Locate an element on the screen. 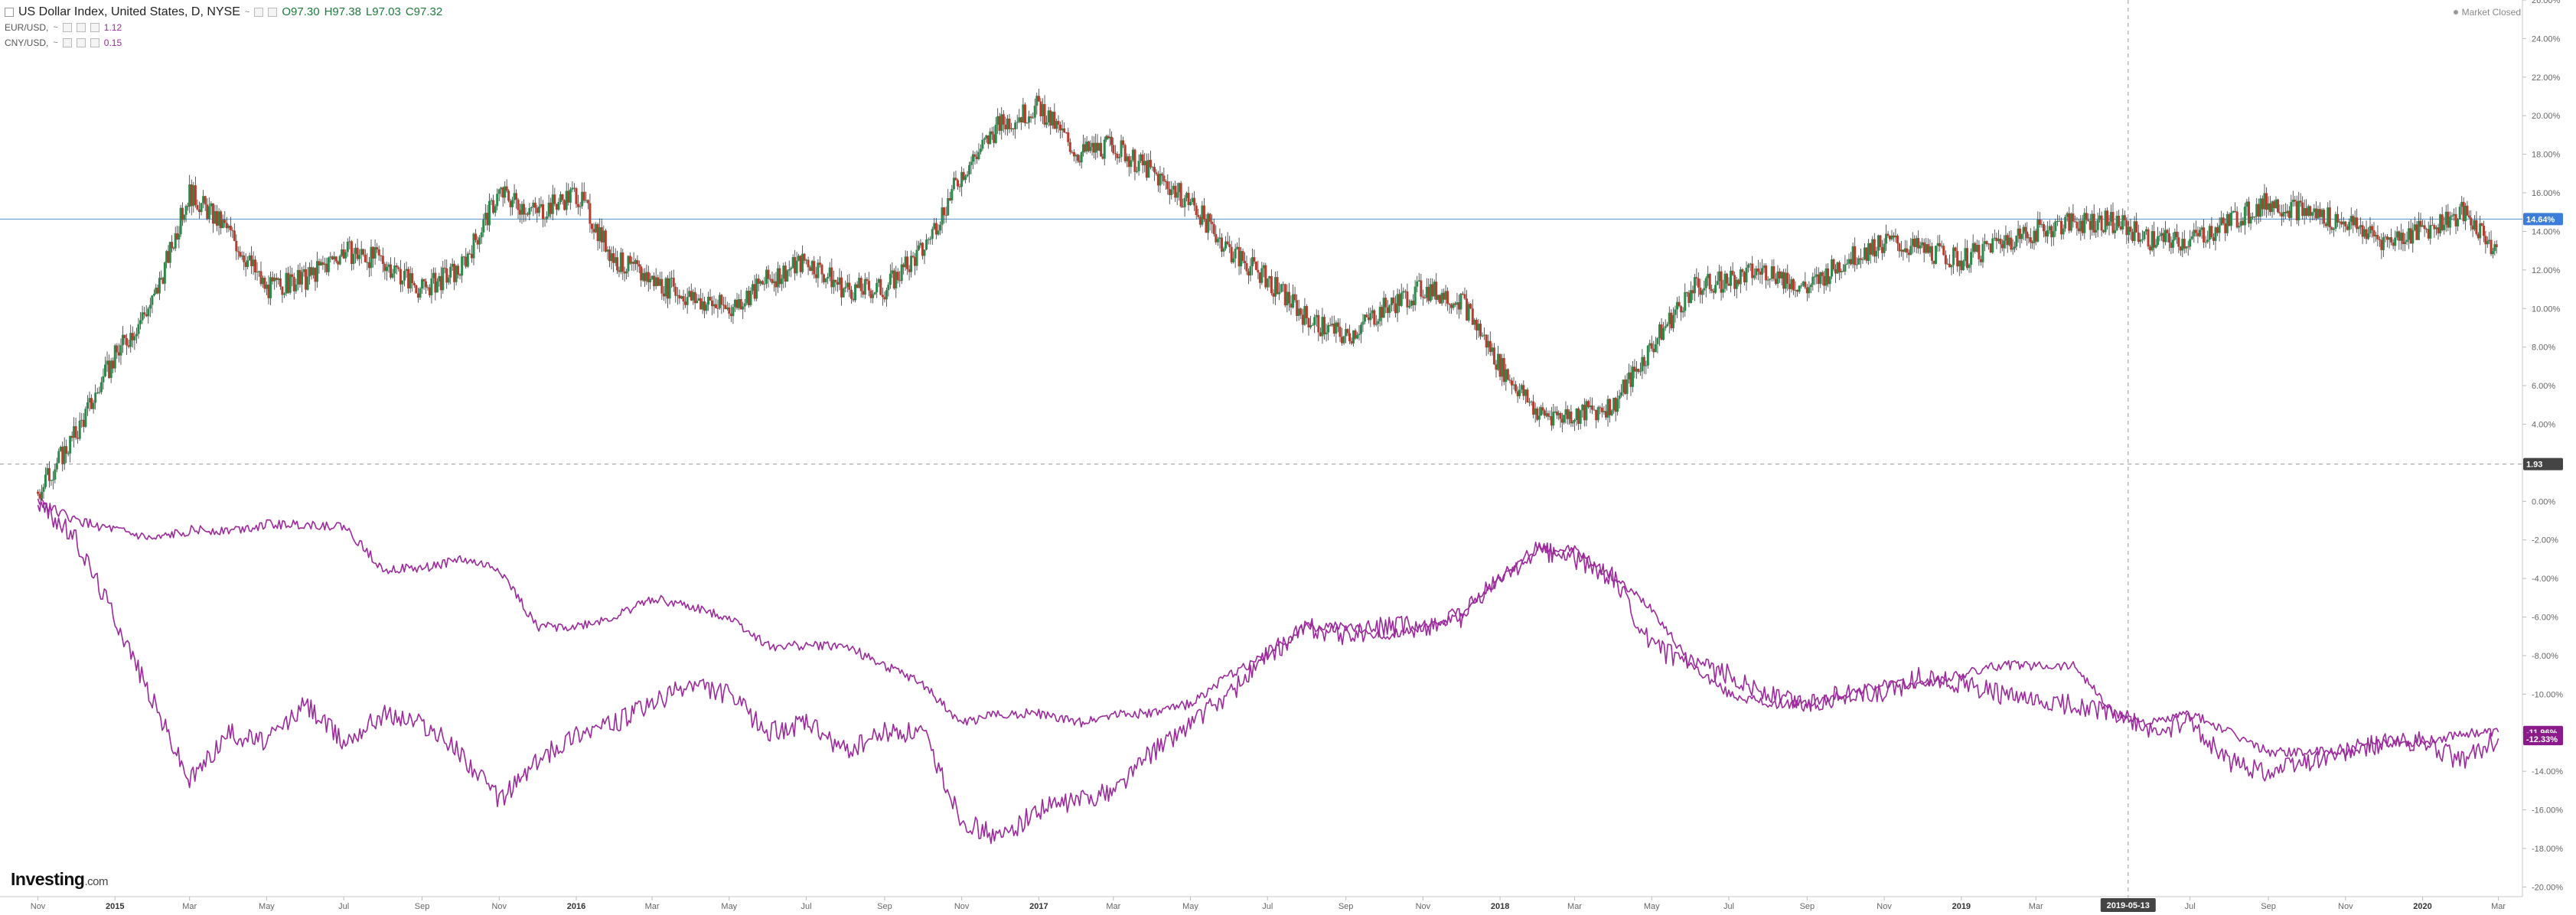  legend-series-row-cnyusd: CNY/USD, ~ 0.15 is located at coordinates (224, 42).